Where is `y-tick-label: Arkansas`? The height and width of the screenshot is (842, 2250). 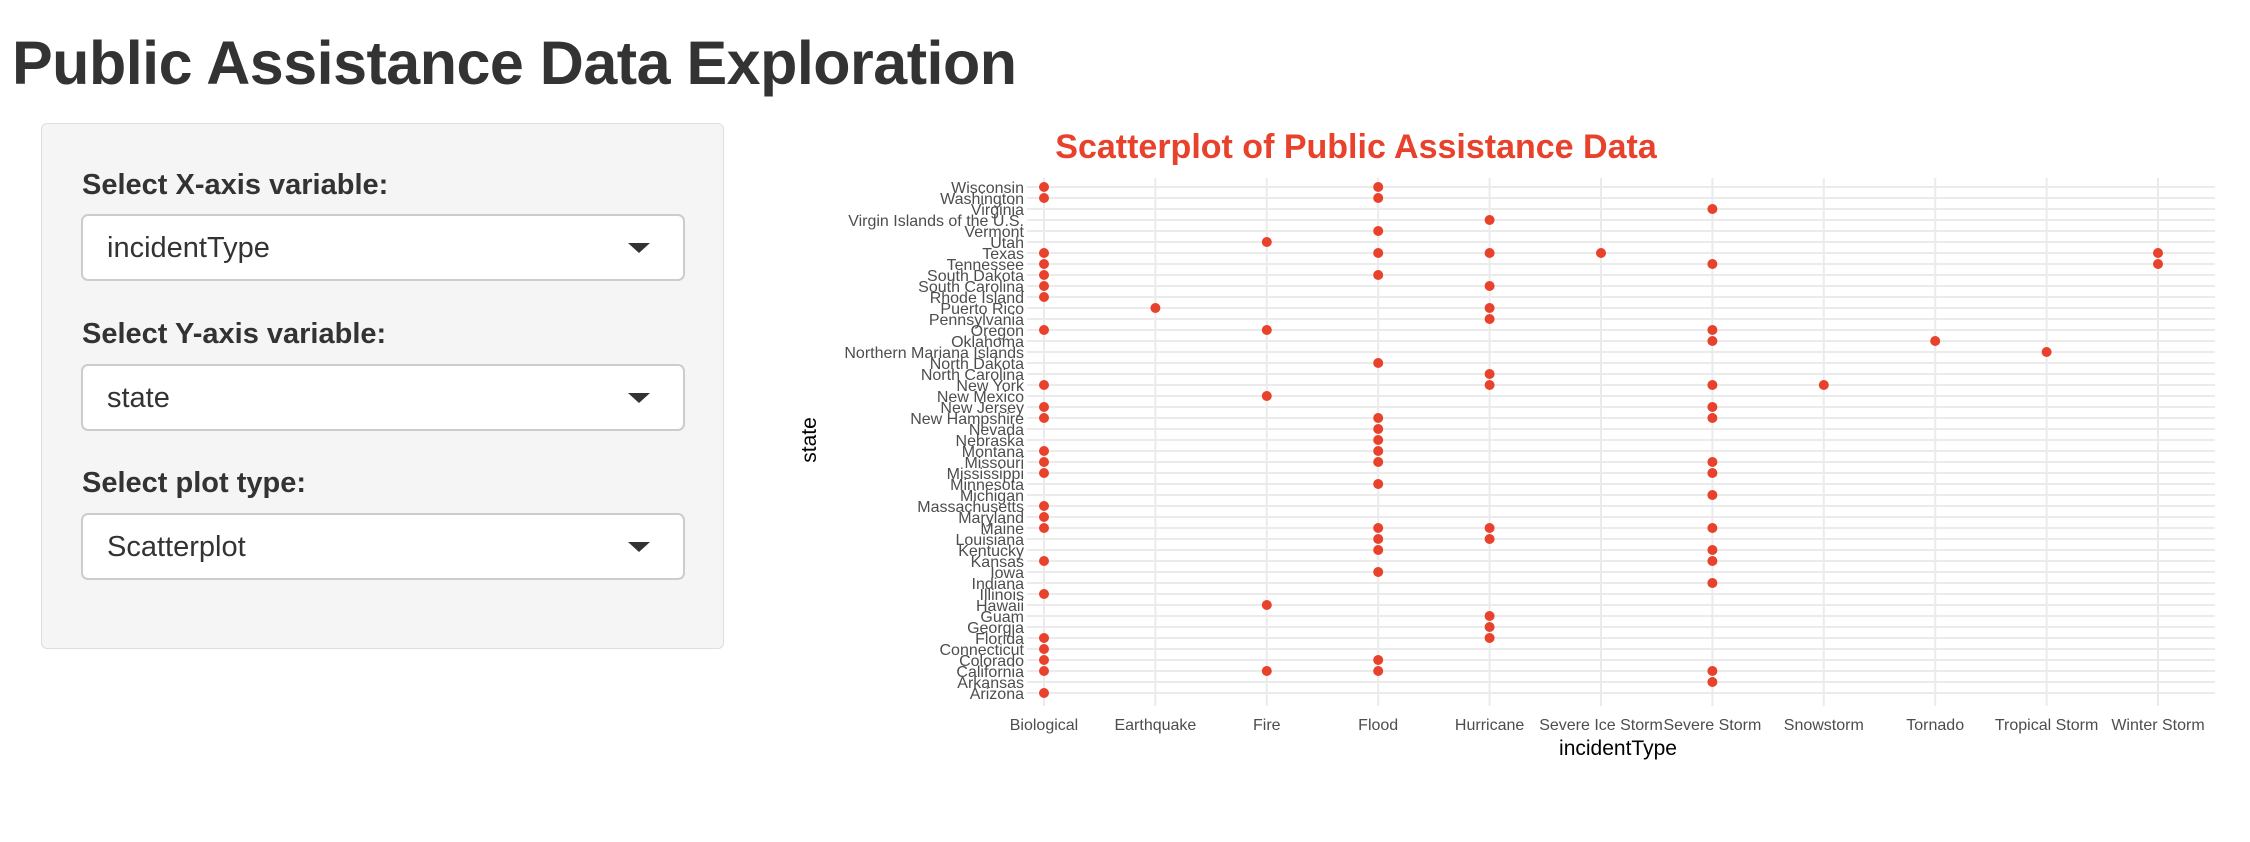 y-tick-label: Arkansas is located at coordinates (990, 683).